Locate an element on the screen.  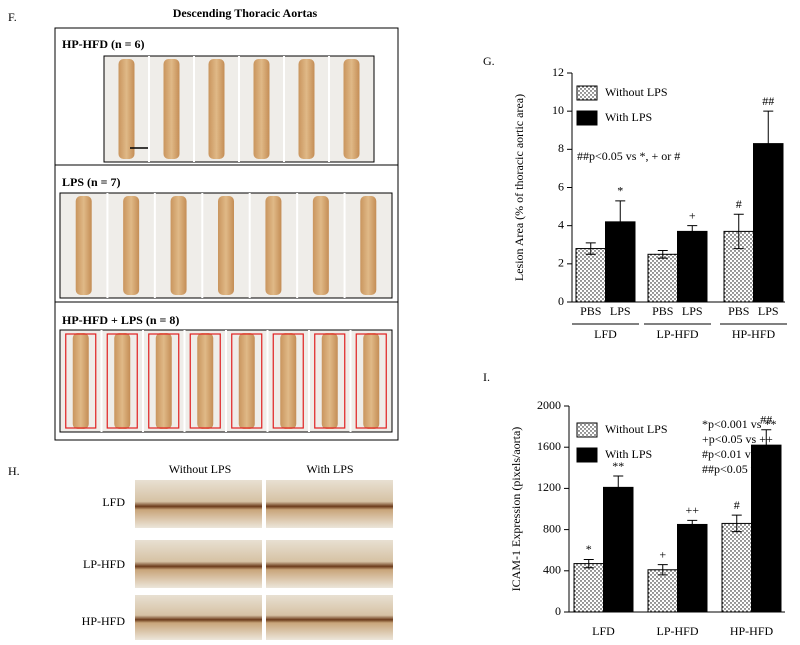
panel-label: G. is located at coordinates (489, 61).